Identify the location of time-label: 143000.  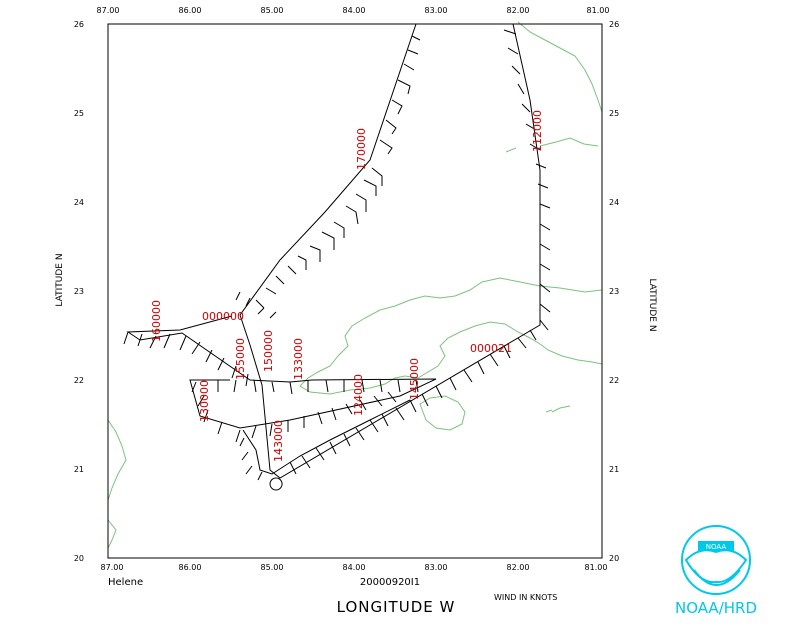
(278, 441).